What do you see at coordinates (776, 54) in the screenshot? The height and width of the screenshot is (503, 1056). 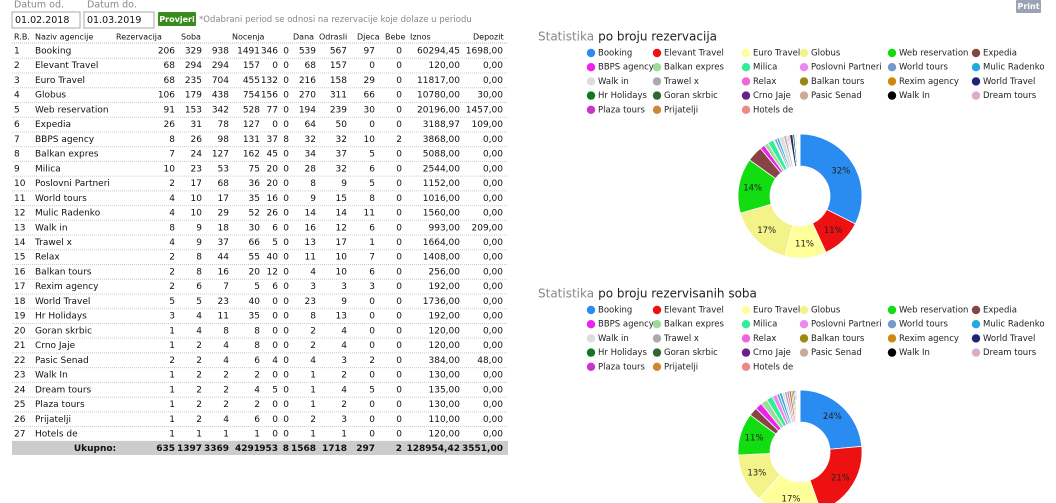 I see `legend-label: Euro Travel` at bounding box center [776, 54].